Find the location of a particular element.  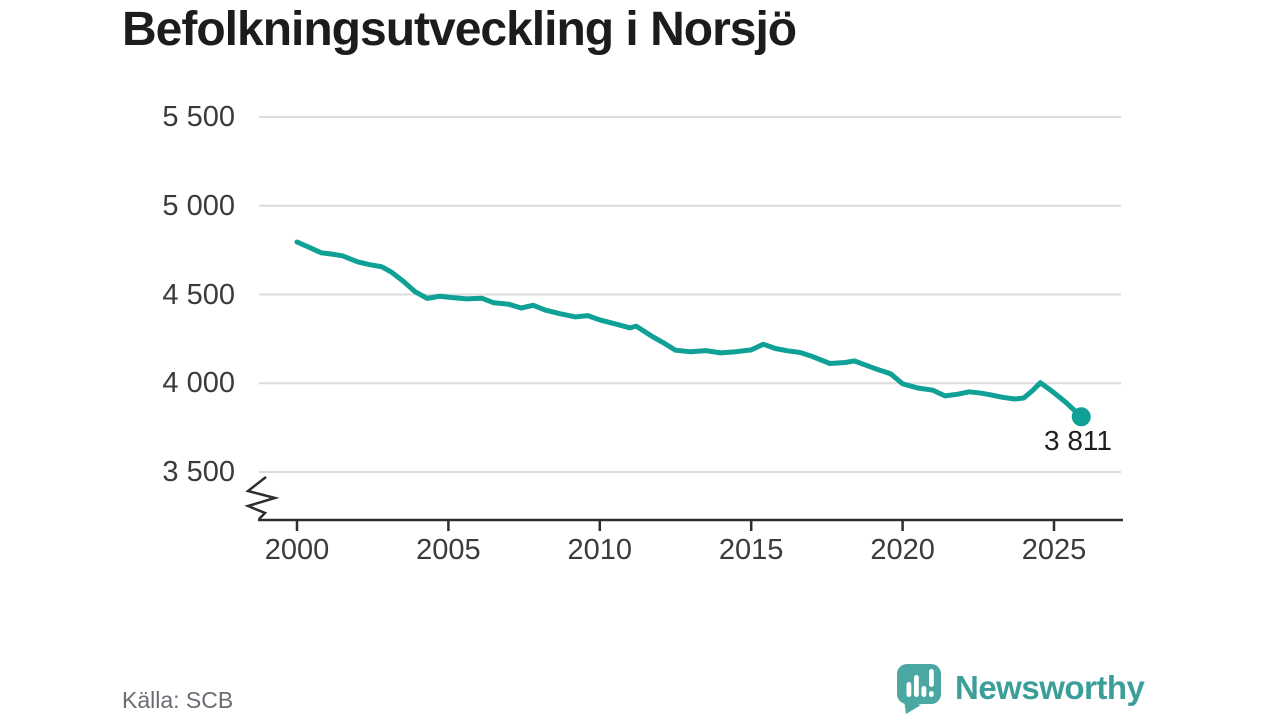

x-tick-label: 2005 is located at coordinates (448, 550).